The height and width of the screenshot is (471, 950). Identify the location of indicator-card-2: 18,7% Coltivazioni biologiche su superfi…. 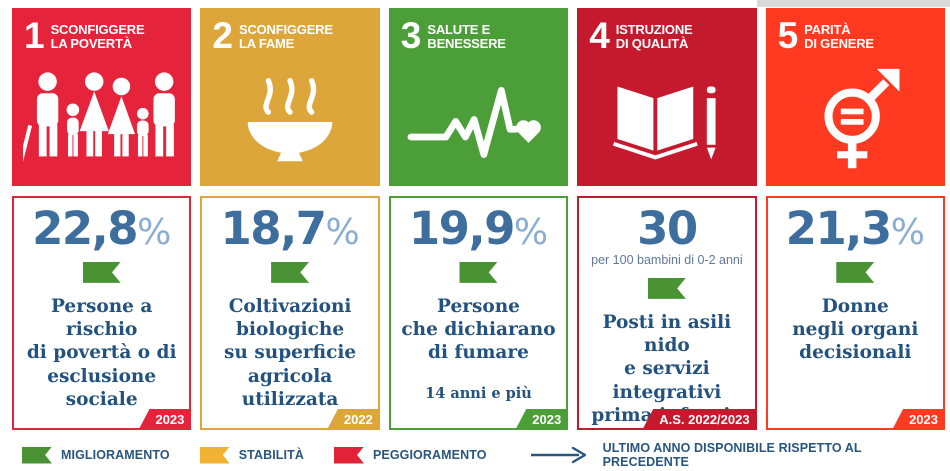
(290, 313).